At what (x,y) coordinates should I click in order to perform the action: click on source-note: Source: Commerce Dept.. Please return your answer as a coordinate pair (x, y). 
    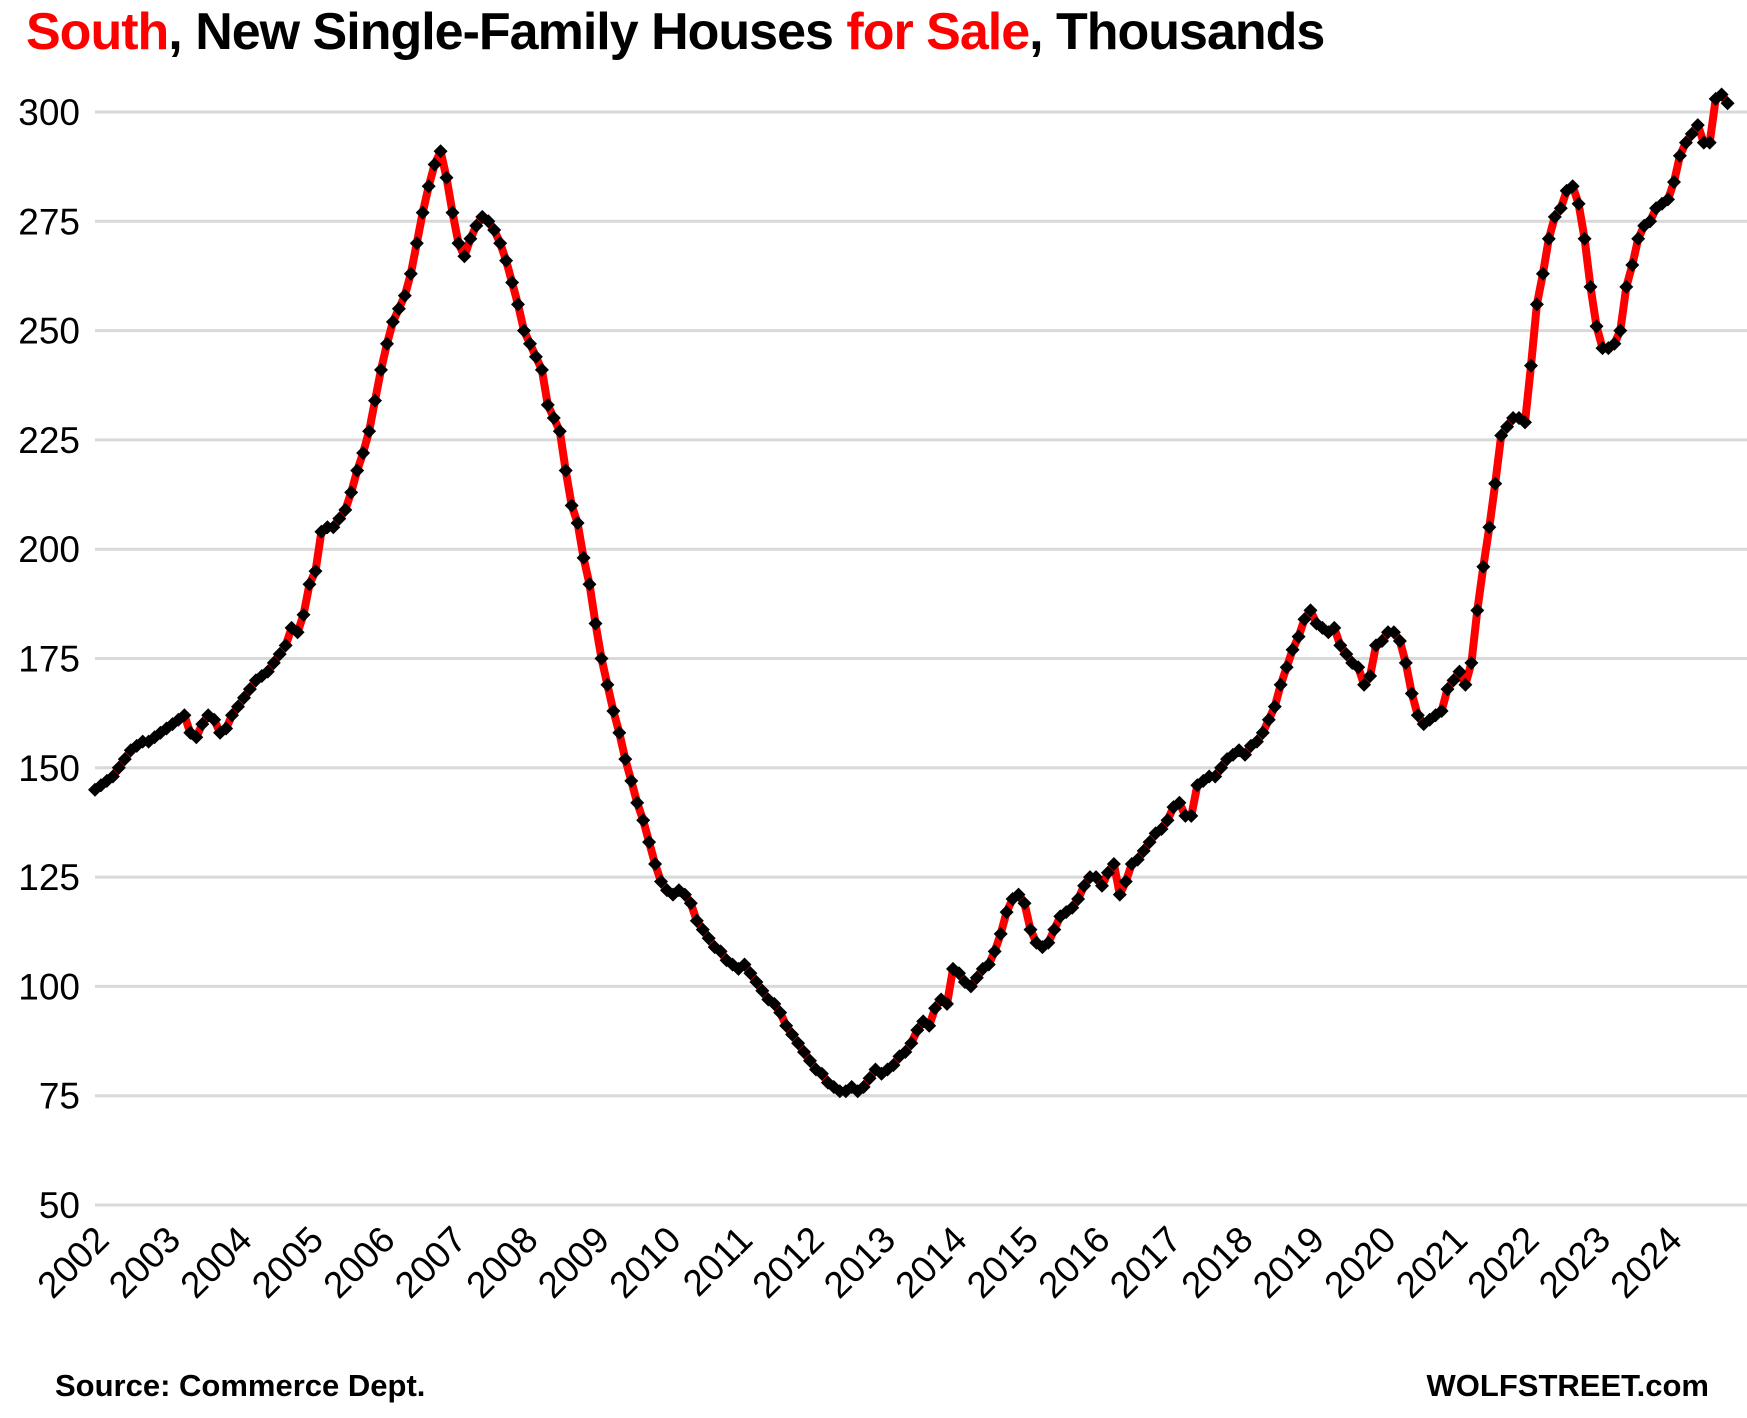
    Looking at the image, I should click on (240, 1385).